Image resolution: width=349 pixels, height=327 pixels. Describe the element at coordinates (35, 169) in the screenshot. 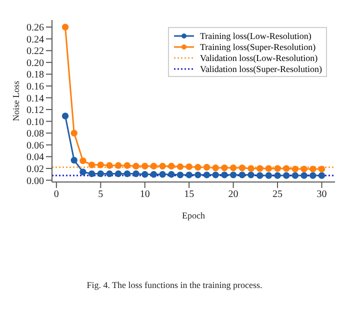

I see `y-tick-label: 0.02` at that location.